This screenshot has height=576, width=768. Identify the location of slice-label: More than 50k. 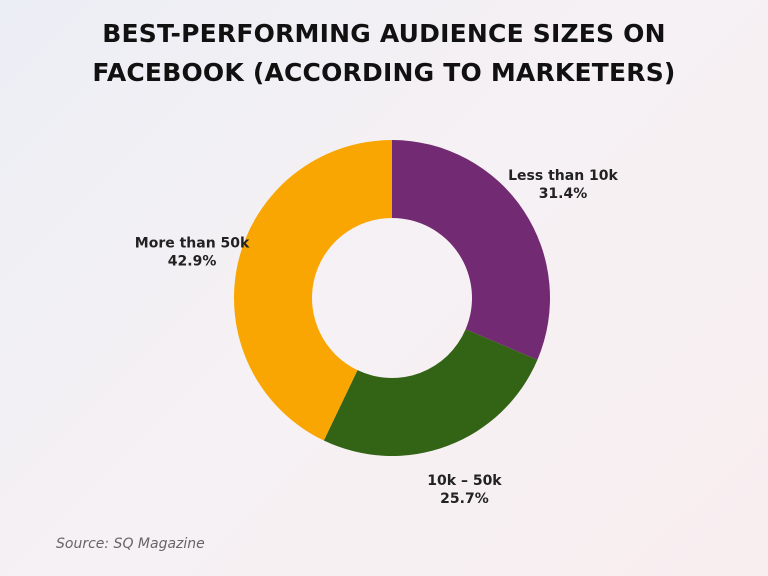
(192, 244).